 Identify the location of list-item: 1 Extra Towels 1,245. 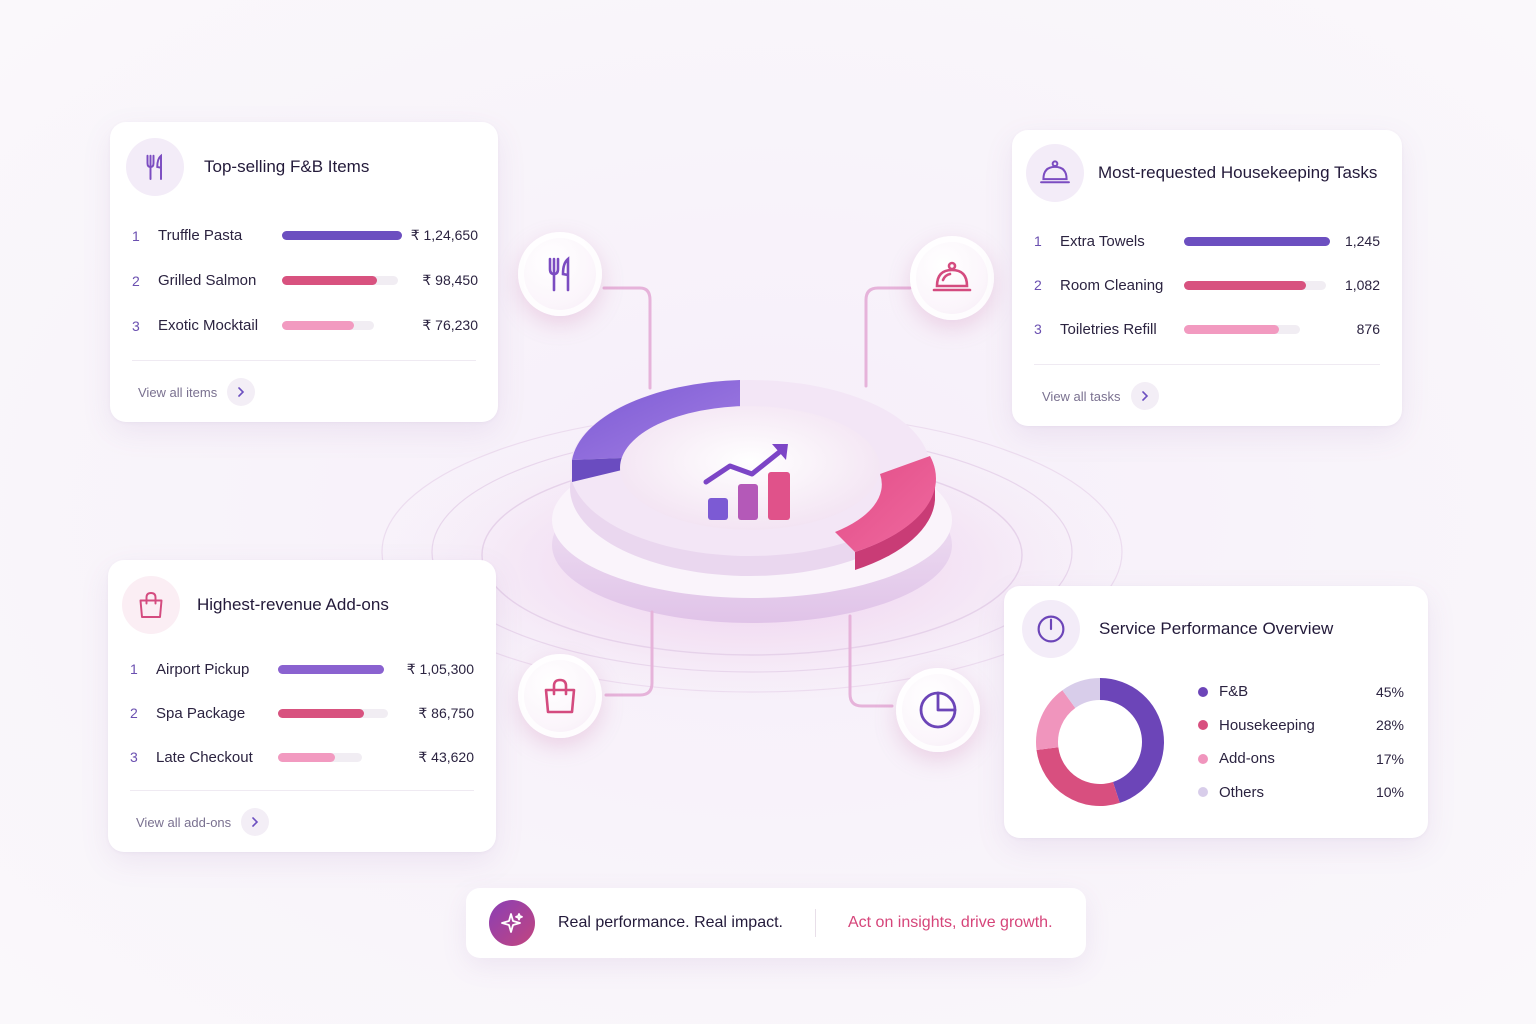
(1207, 241).